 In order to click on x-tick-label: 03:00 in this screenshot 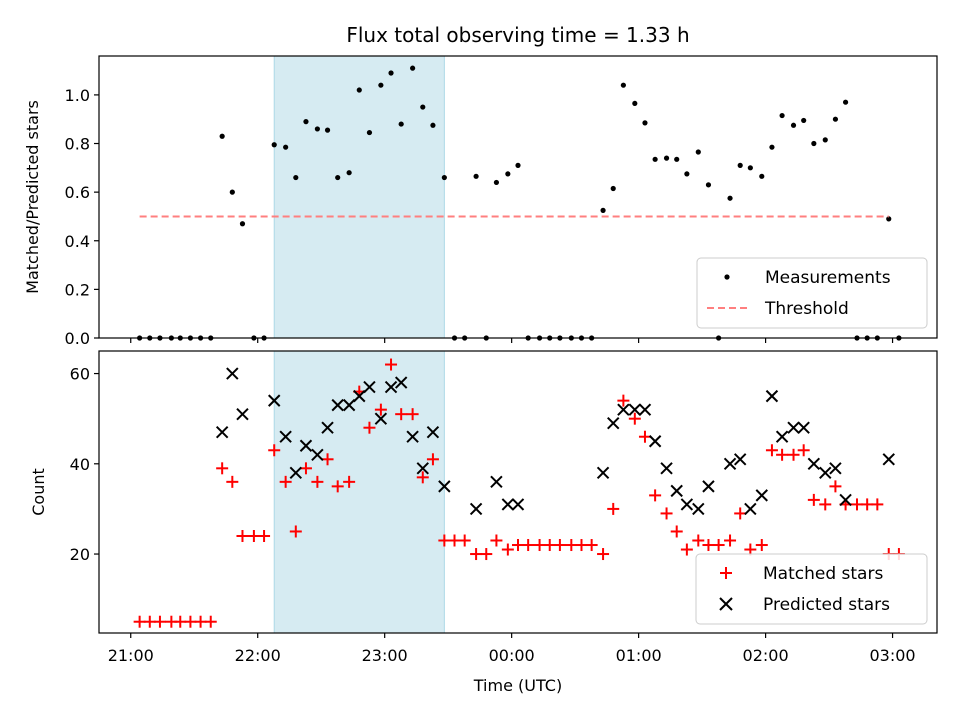, I will do `click(893, 655)`.